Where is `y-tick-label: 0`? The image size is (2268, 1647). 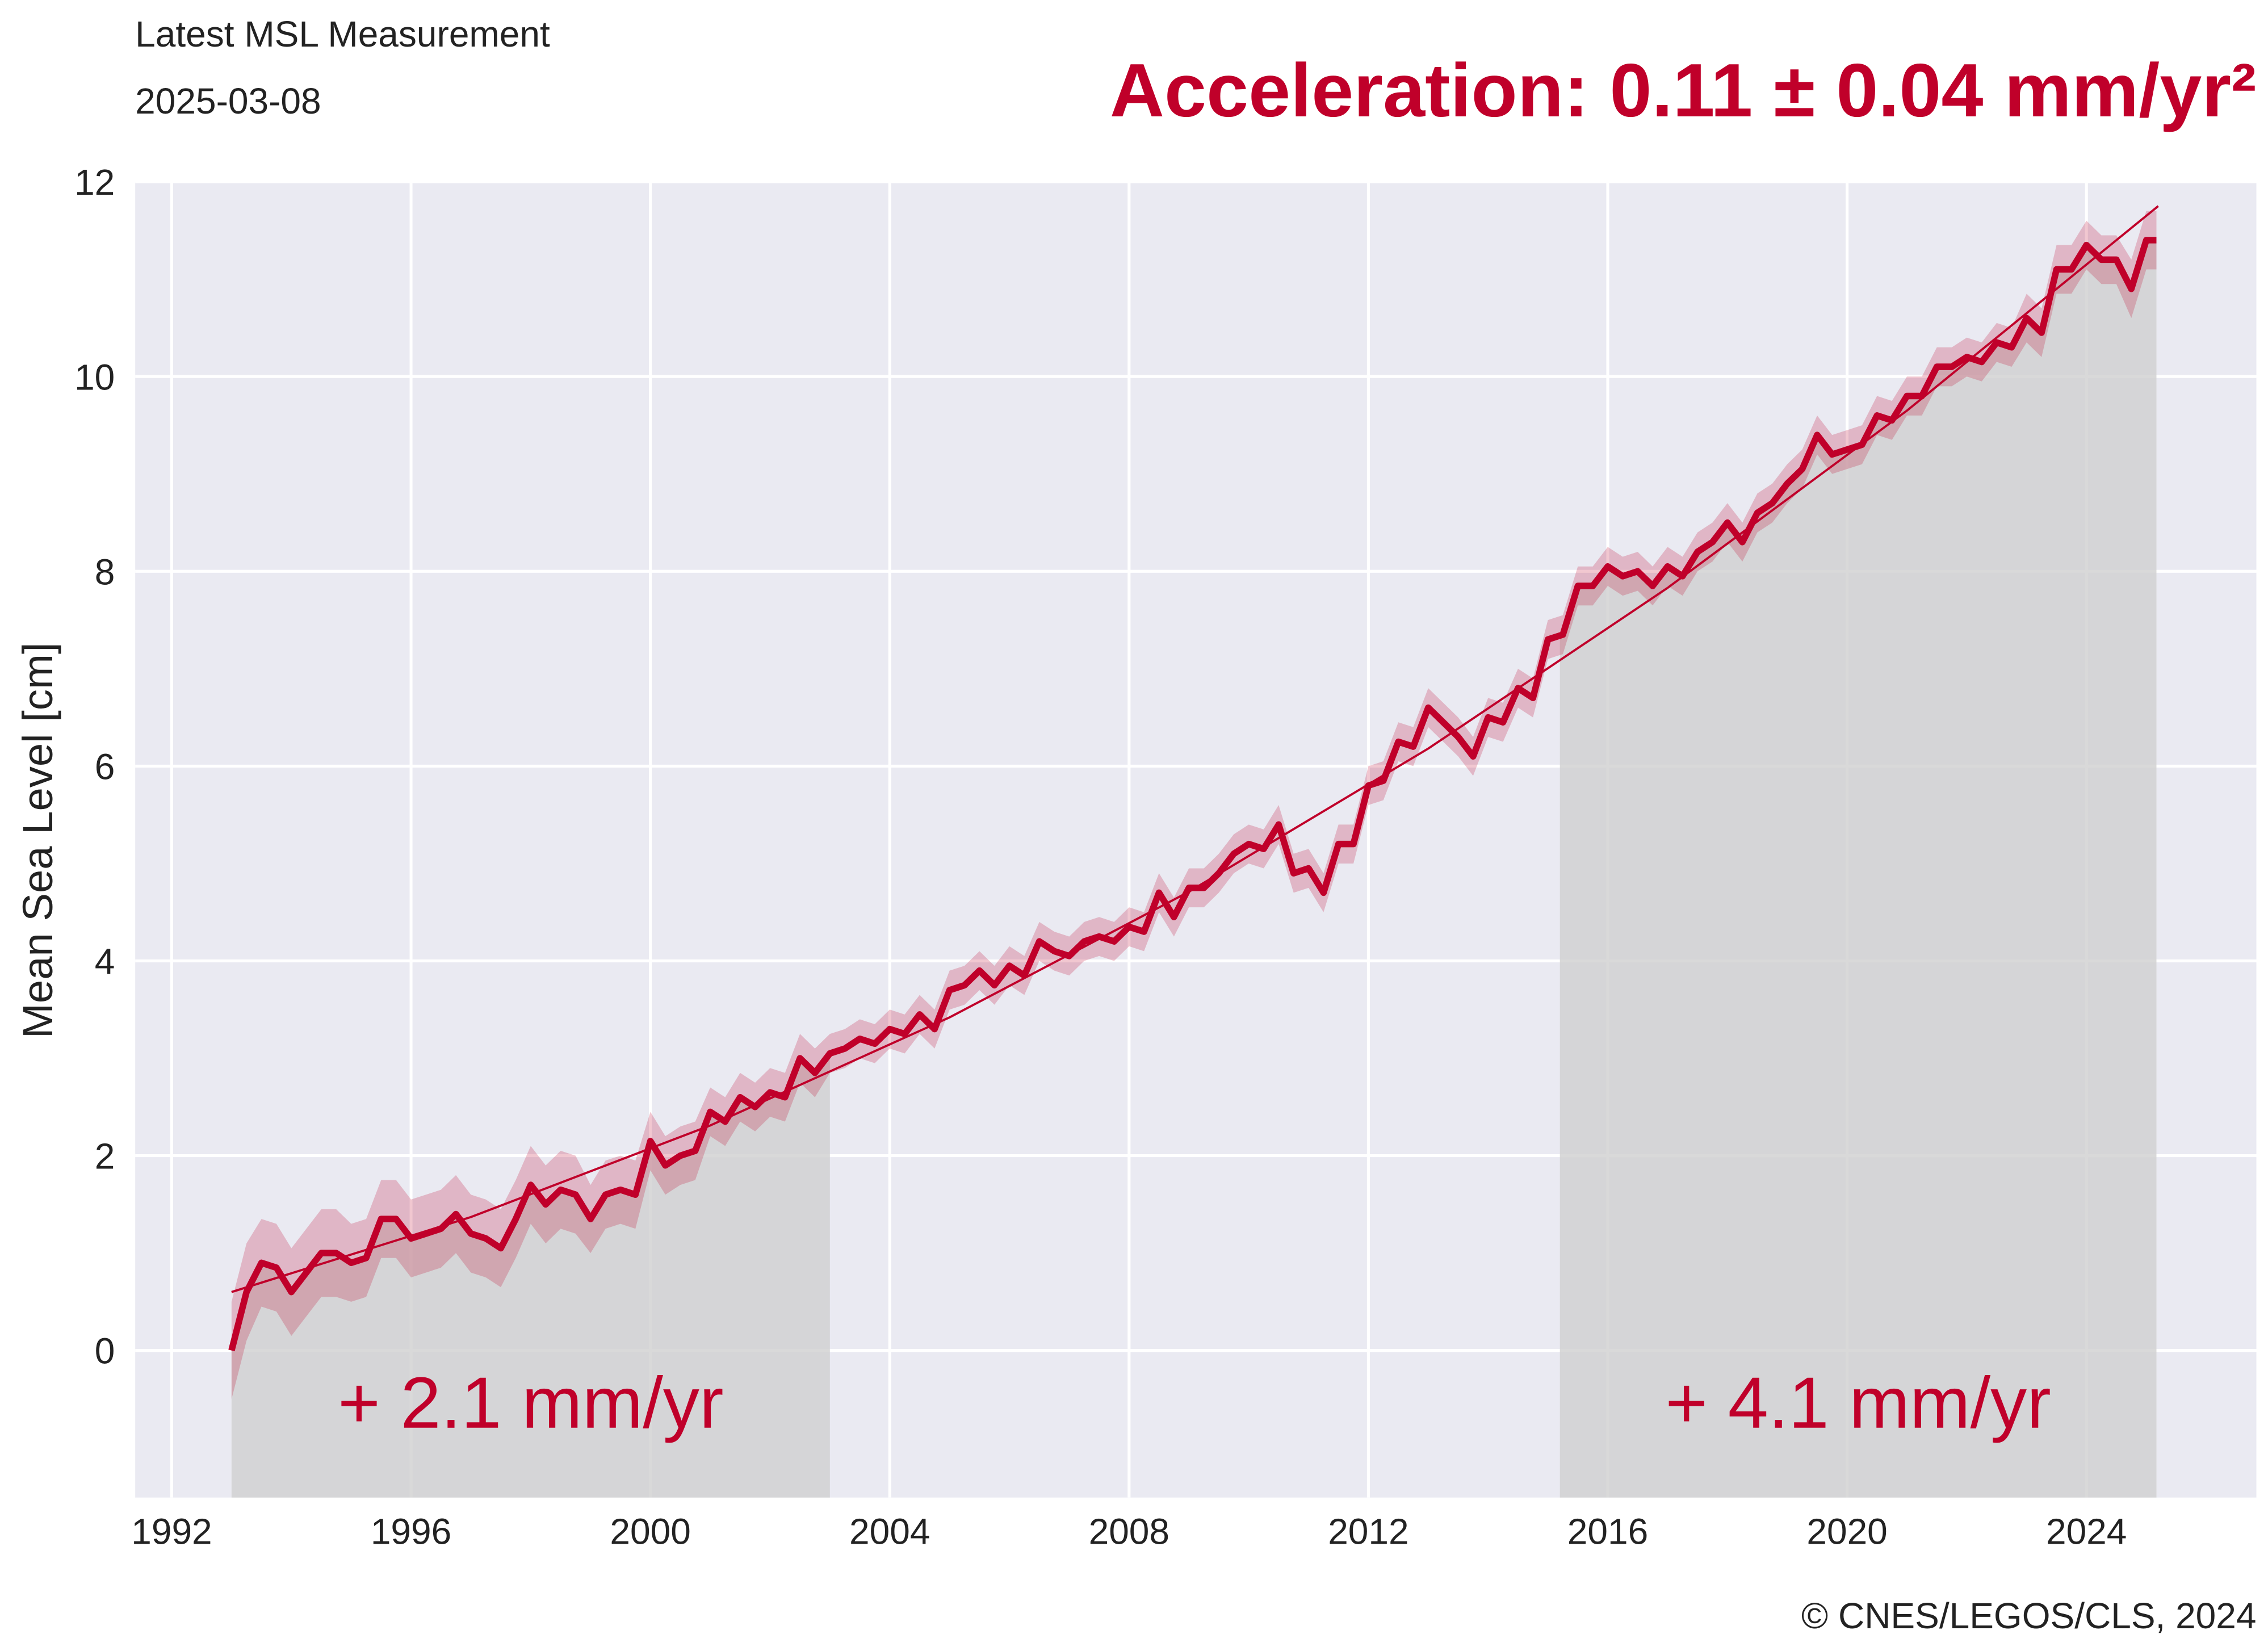 y-tick-label: 0 is located at coordinates (105, 1352).